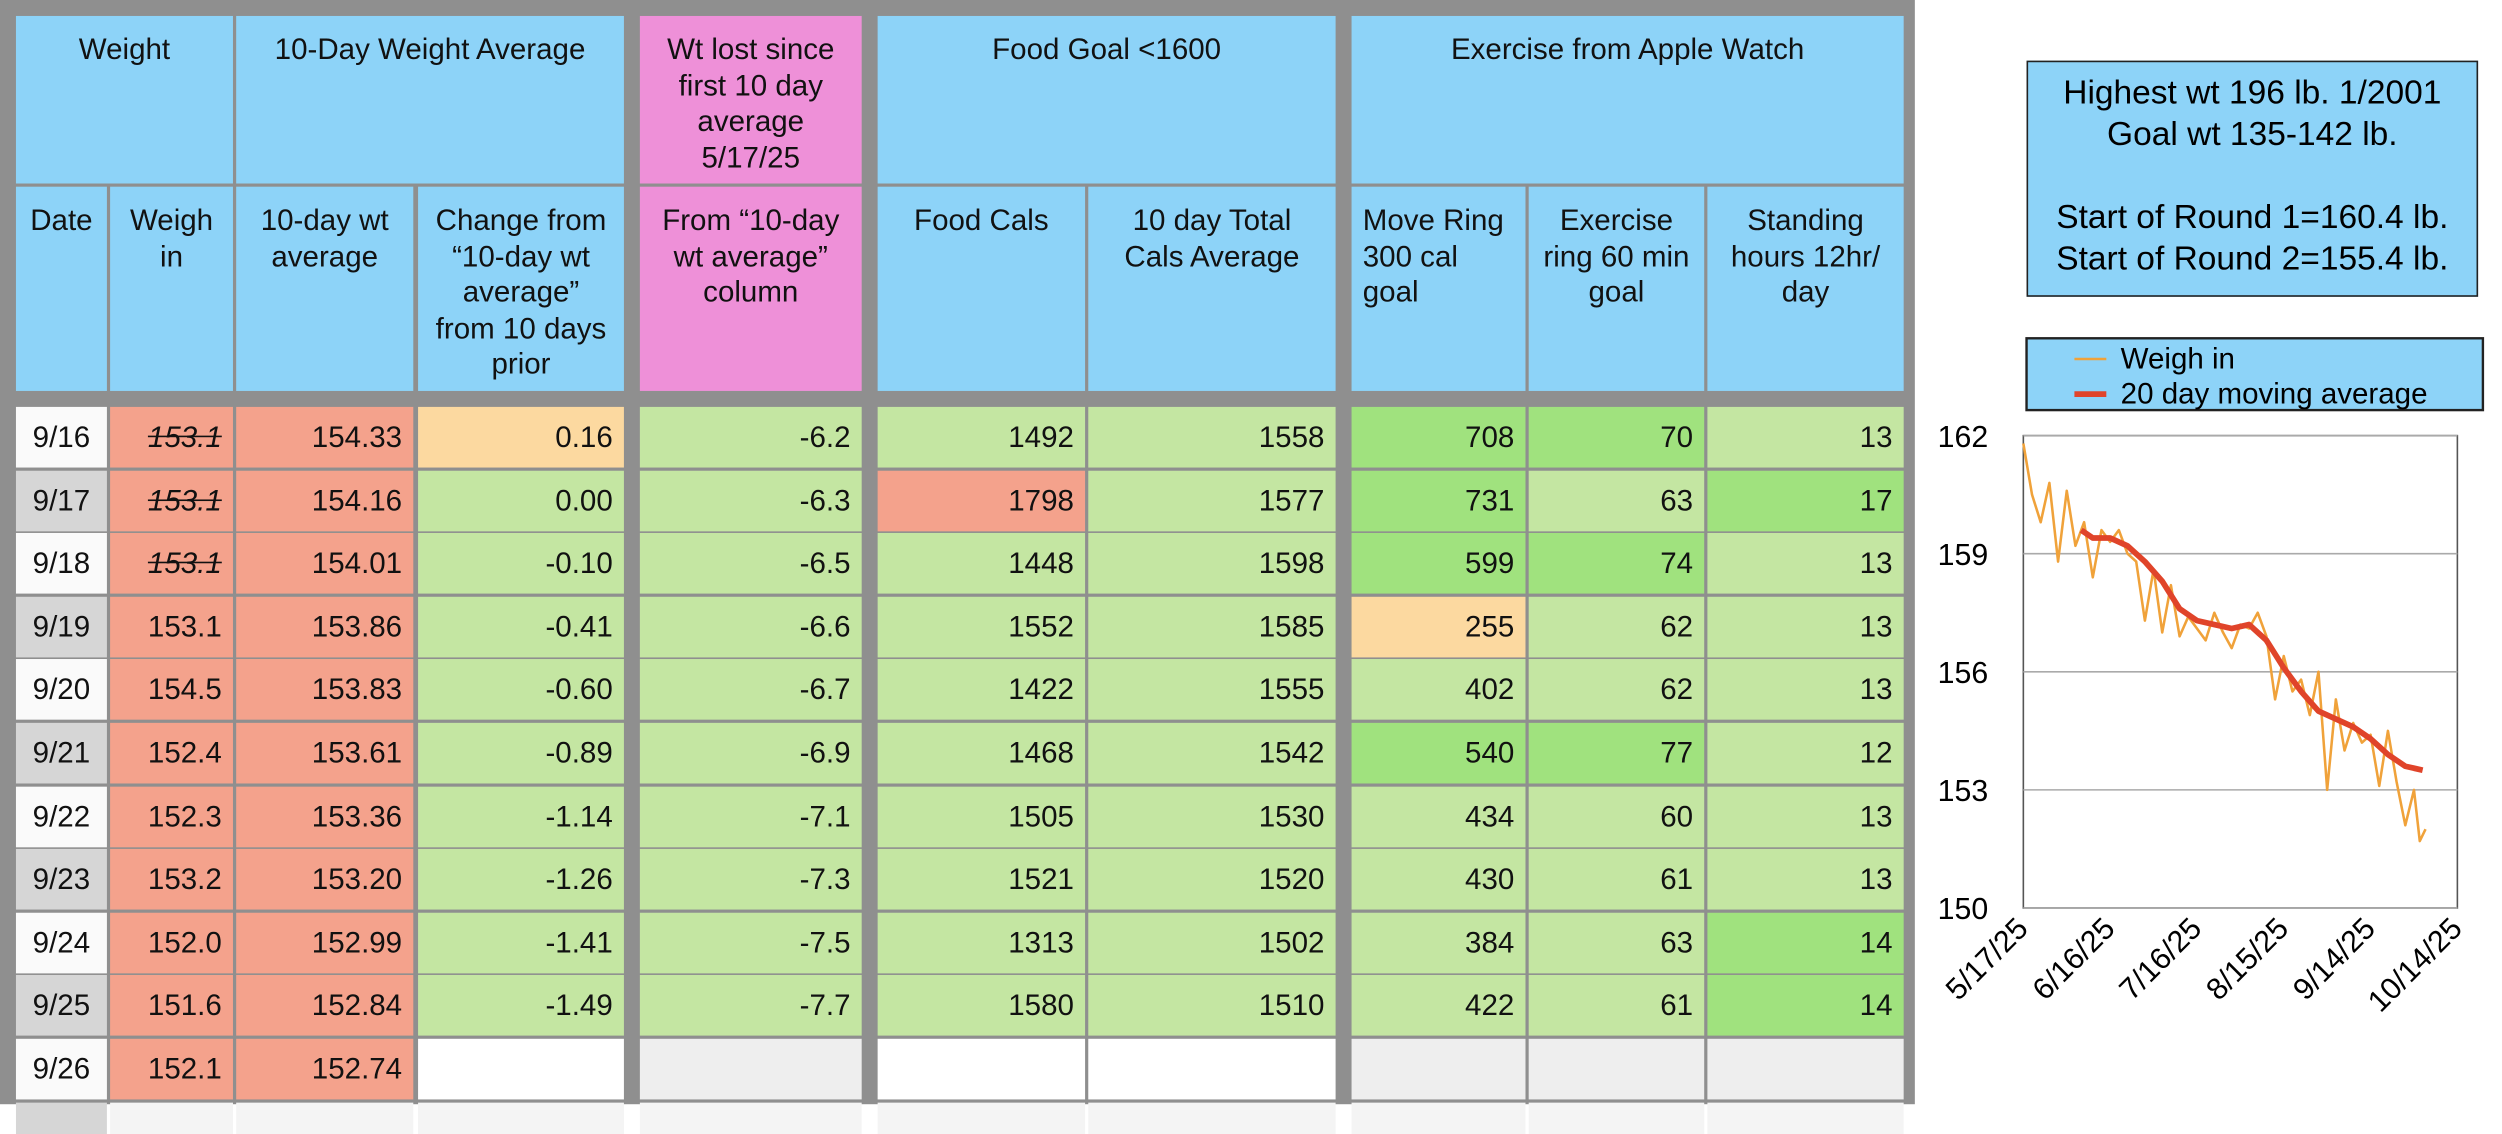  Describe the element at coordinates (1627, 99) in the screenshot. I see `group-header: Exercise from Apple Watch` at that location.